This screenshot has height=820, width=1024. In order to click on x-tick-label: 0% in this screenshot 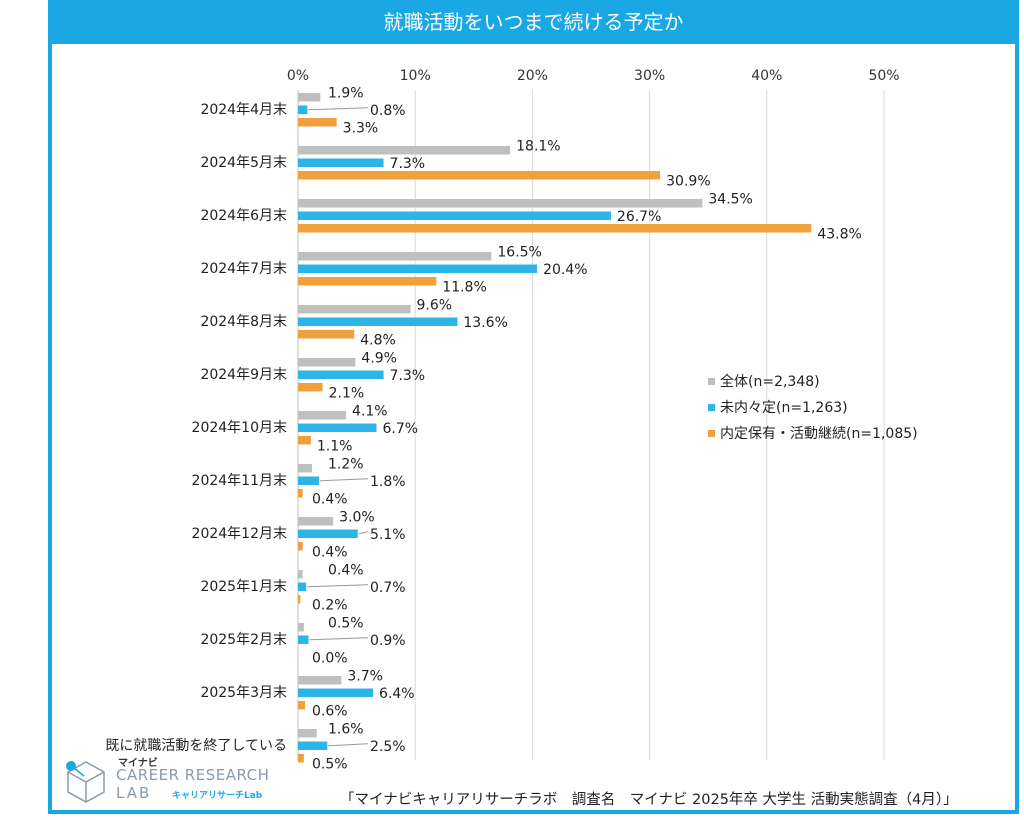, I will do `click(298, 76)`.